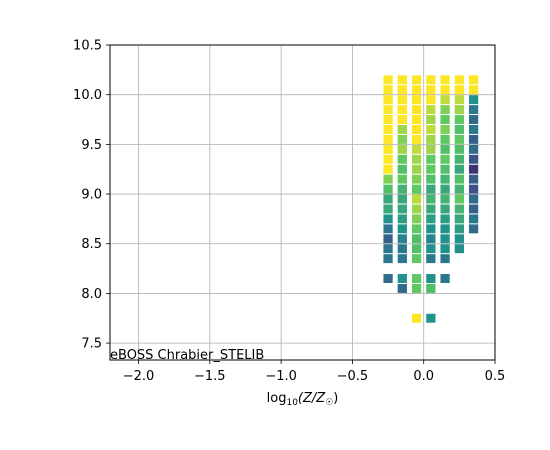 This screenshot has width=550, height=450. I want to click on chart-annotation: eBOSS Chrabier_STELIB, so click(187, 355).